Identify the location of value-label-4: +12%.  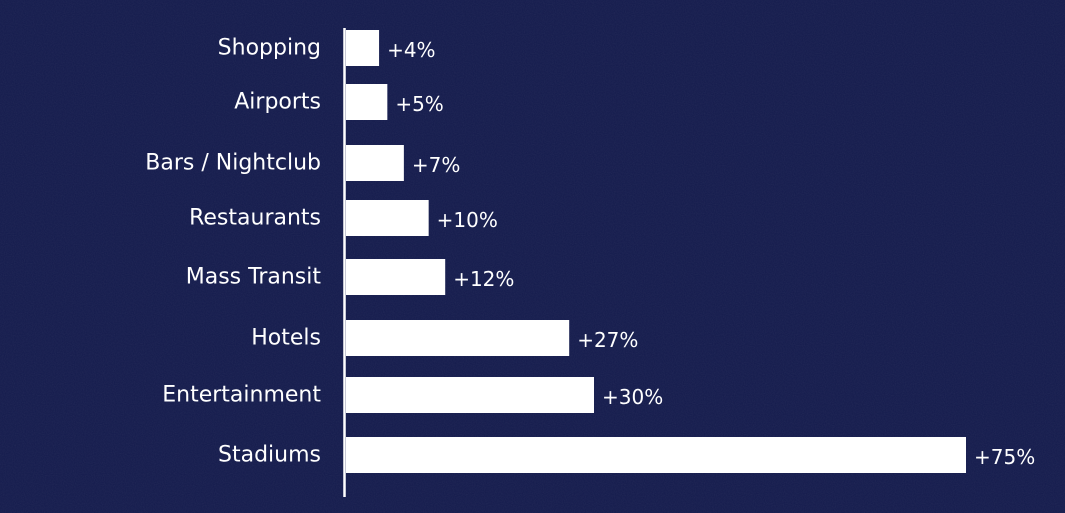
(483, 279).